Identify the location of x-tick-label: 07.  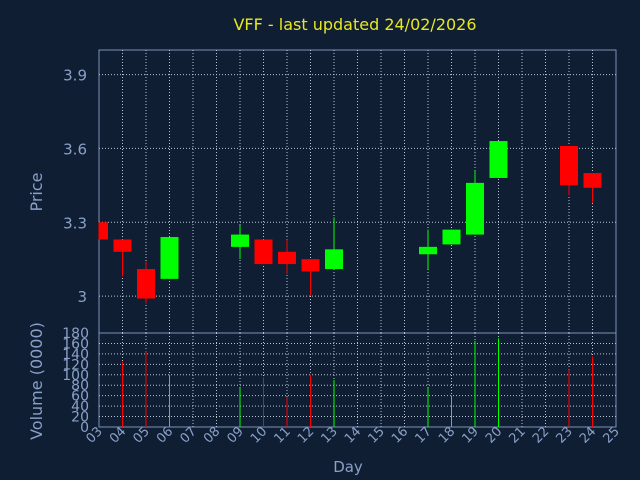
(189, 435).